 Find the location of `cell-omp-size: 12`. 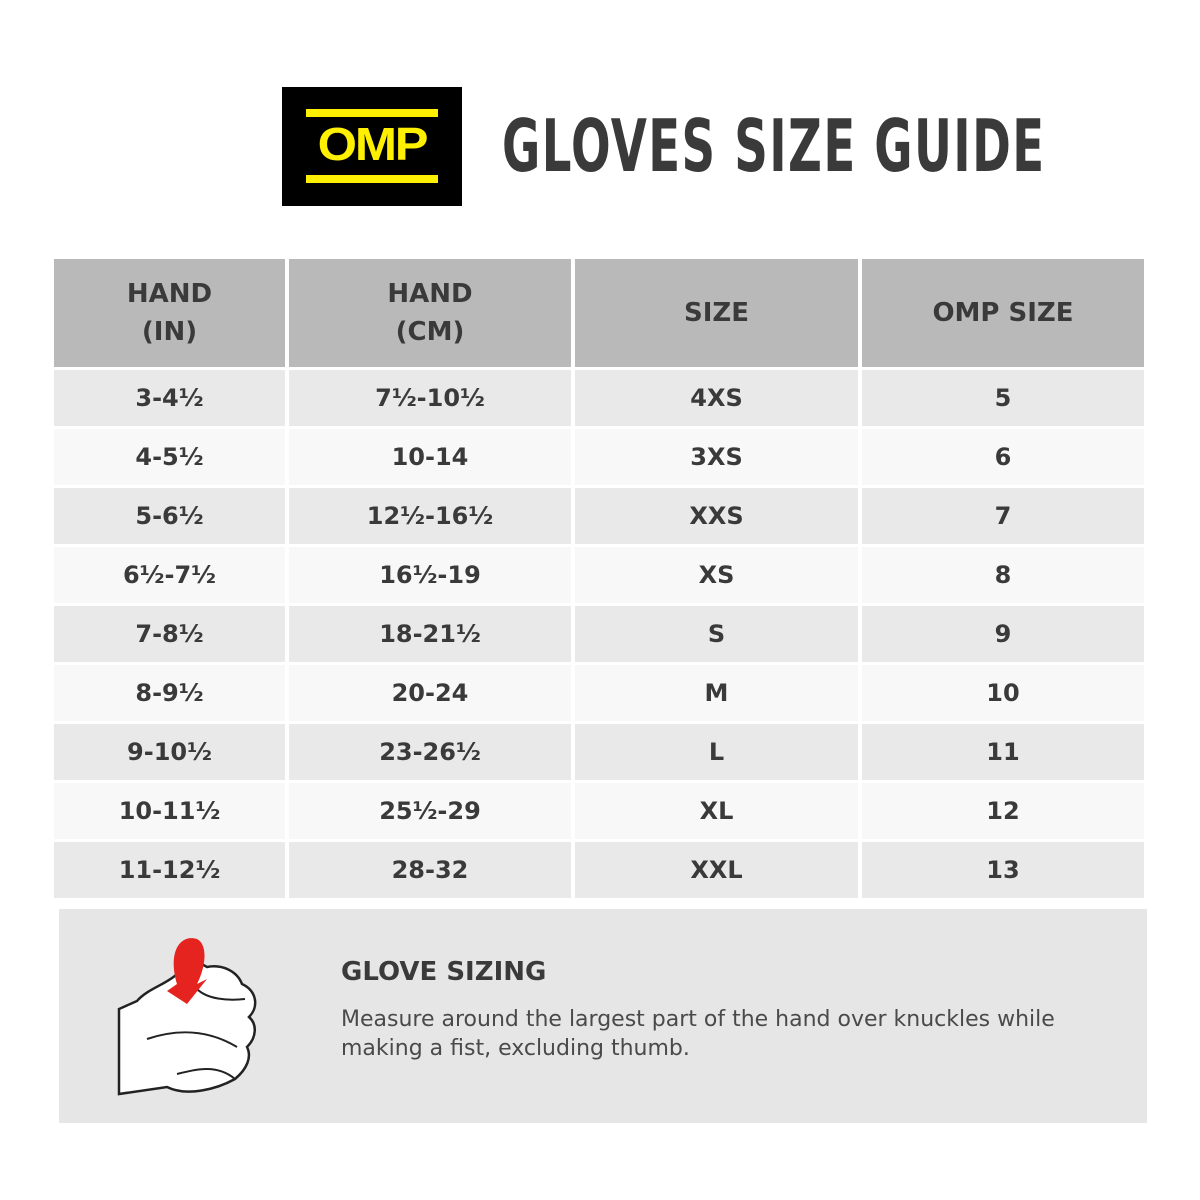

cell-omp-size: 12 is located at coordinates (1003, 811).